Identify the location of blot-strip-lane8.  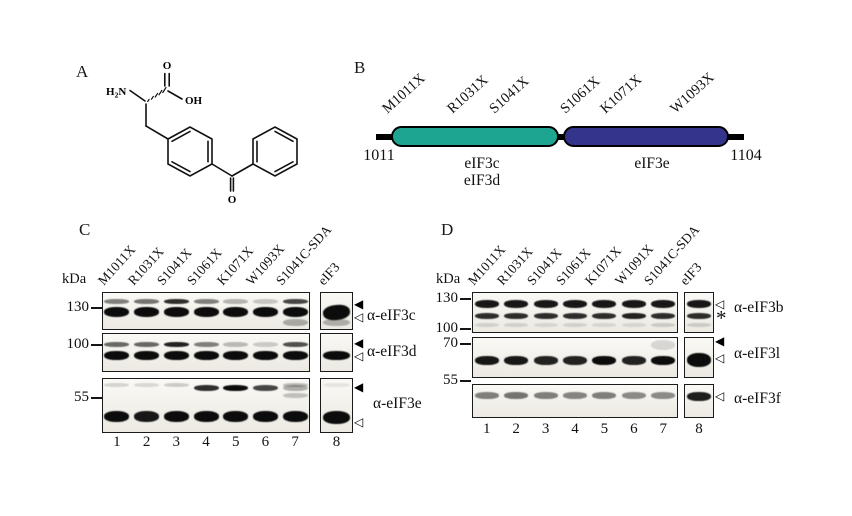
(699, 312).